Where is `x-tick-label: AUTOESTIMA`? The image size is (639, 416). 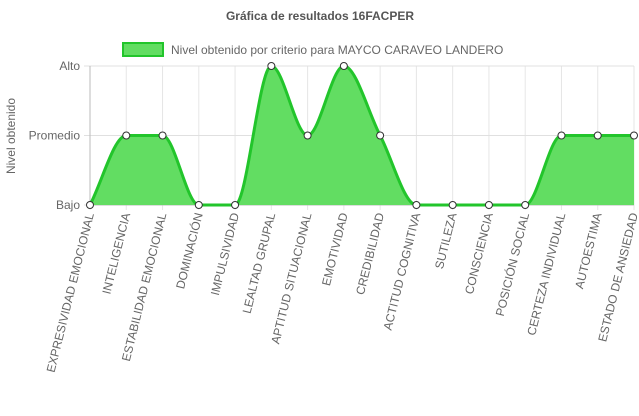 x-tick-label: AUTOESTIMA is located at coordinates (588, 250).